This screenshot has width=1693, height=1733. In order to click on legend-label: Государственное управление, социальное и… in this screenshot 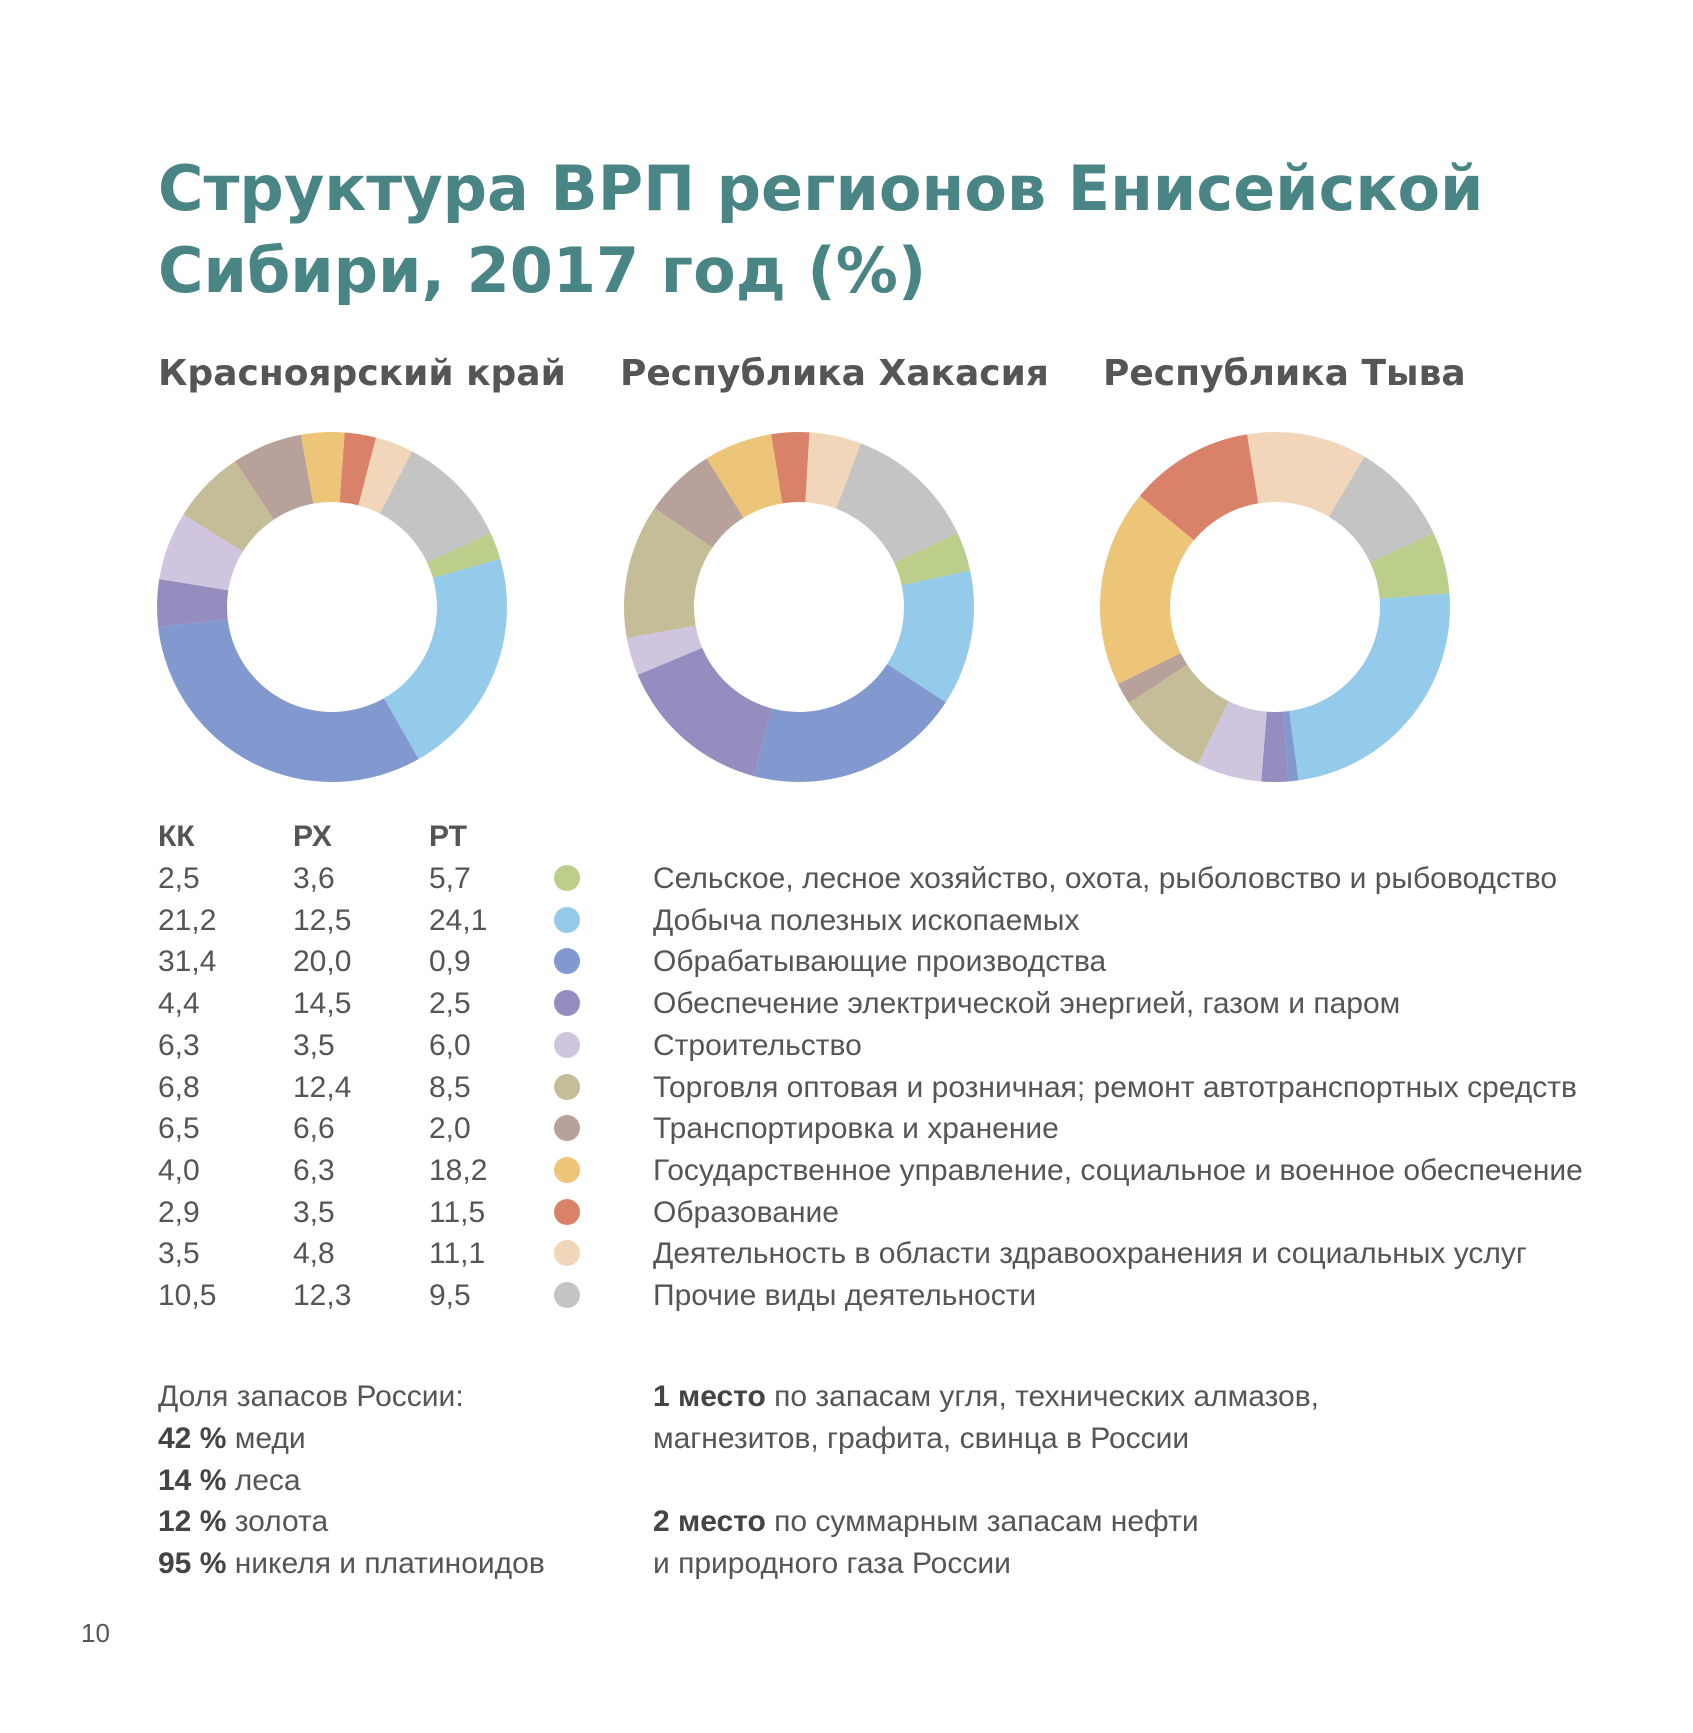, I will do `click(1118, 1170)`.